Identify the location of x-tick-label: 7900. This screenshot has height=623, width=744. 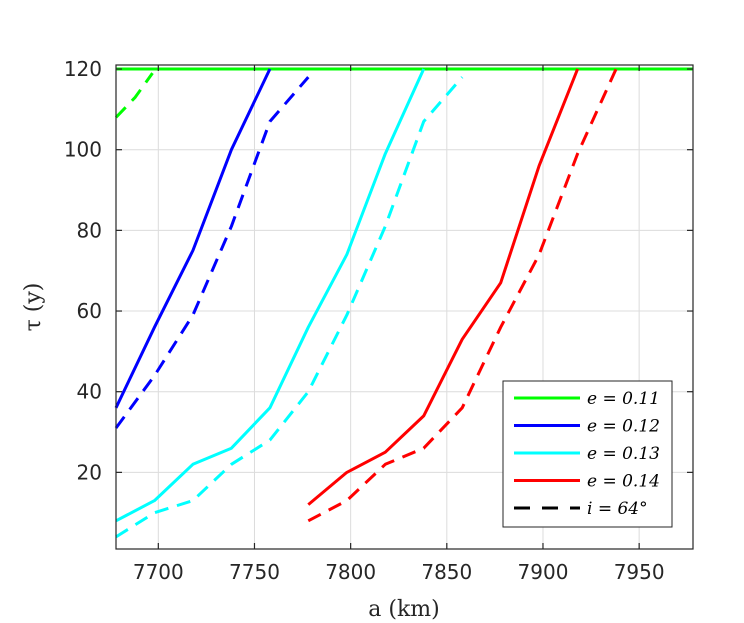
(543, 572).